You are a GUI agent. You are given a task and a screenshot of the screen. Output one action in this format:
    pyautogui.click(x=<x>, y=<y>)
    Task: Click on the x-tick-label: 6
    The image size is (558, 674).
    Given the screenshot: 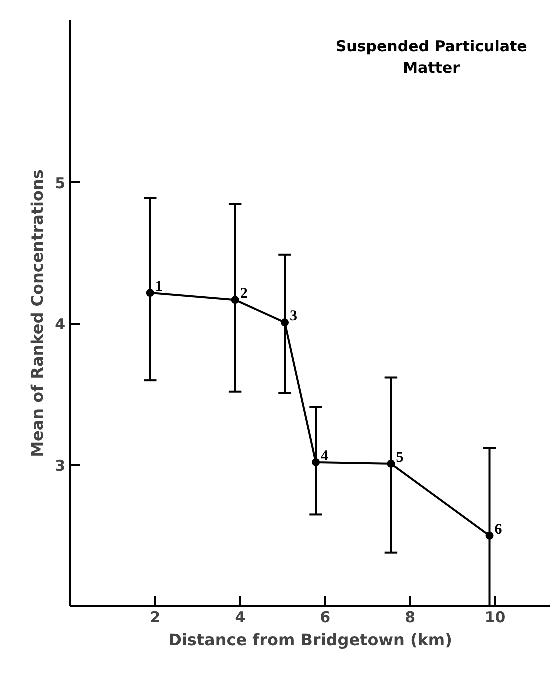 What is the action you would take?
    pyautogui.click(x=325, y=617)
    